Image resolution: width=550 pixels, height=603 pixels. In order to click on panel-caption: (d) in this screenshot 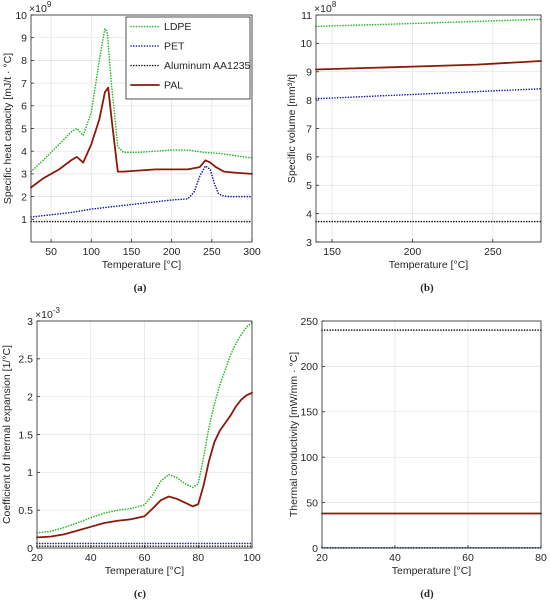, I will do `click(427, 594)`.